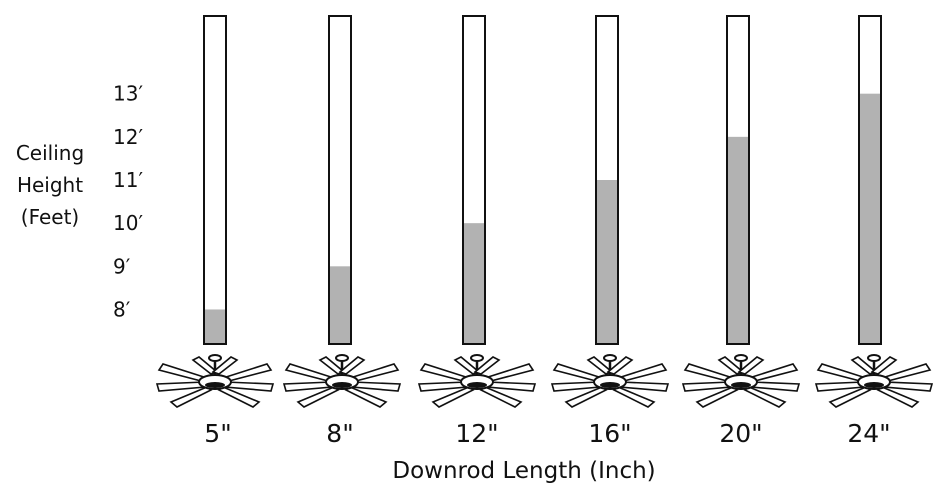  What do you see at coordinates (122, 309) in the screenshot?
I see `y-tick-label-0: 8′` at bounding box center [122, 309].